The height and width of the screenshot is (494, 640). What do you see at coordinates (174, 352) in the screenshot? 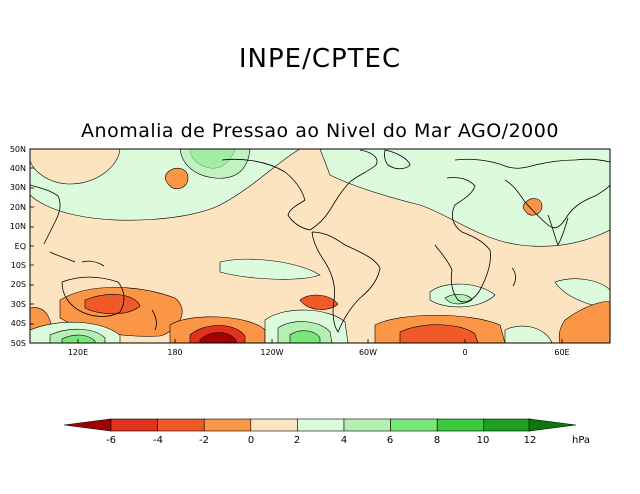
I see `lon-label: 180` at bounding box center [174, 352].